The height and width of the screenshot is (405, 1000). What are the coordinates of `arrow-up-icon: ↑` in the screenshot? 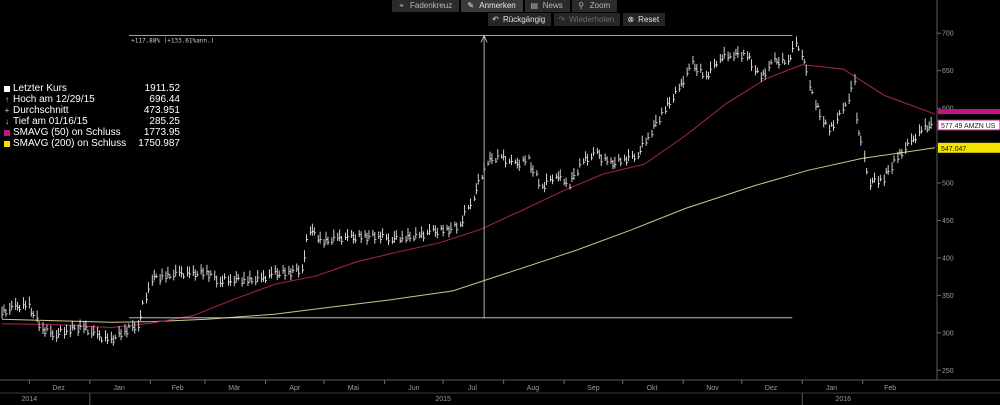 It's located at (7, 99).